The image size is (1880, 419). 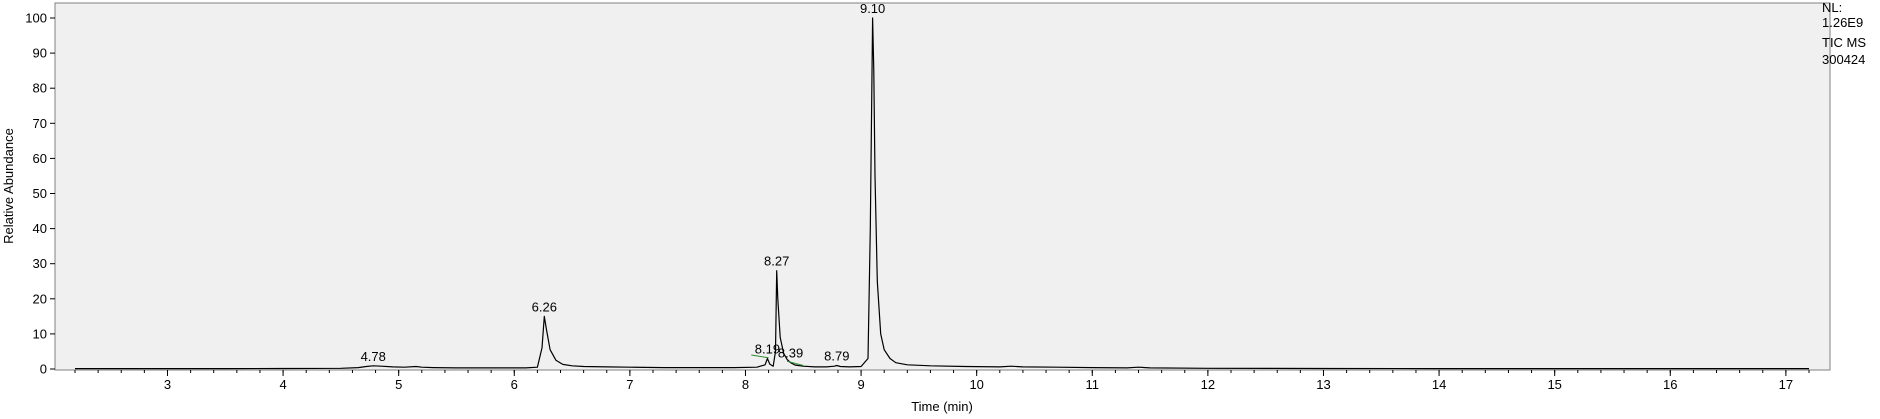 I want to click on x-tick-label: 13, so click(x=1323, y=384).